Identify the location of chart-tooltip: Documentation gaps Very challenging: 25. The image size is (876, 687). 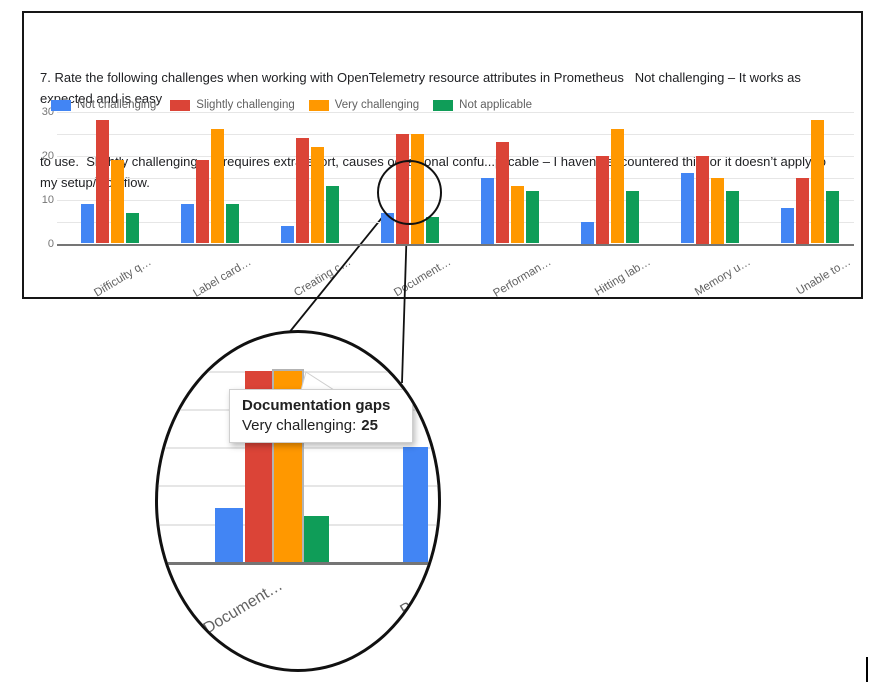
(321, 416).